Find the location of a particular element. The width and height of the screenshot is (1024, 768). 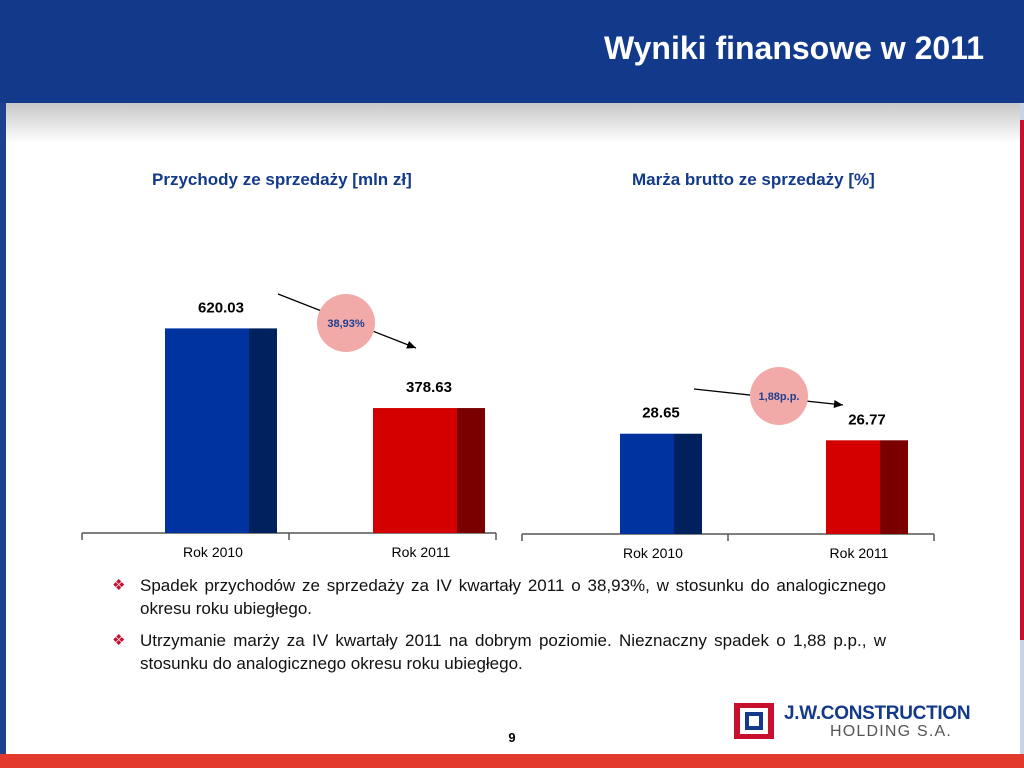

page-title: Wyniki finansowe w 2011 is located at coordinates (794, 48).